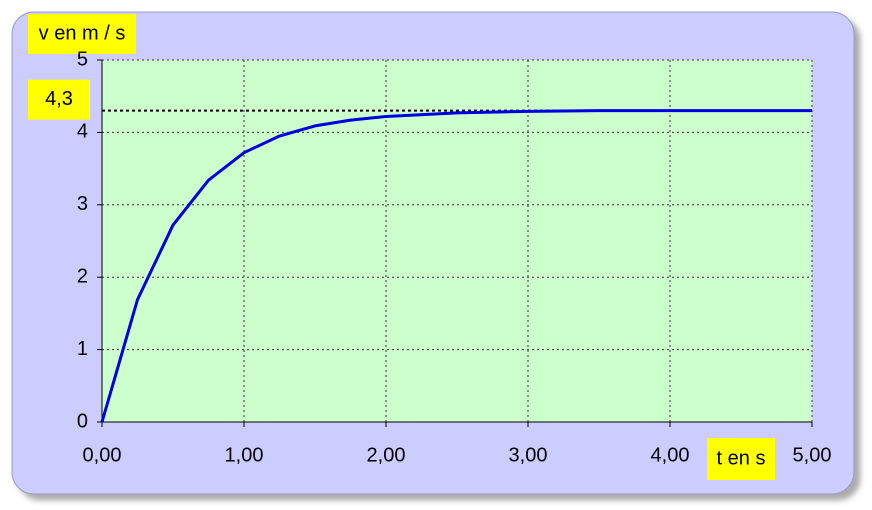  Describe the element at coordinates (82, 421) in the screenshot. I see `y-tick-label: 0` at that location.